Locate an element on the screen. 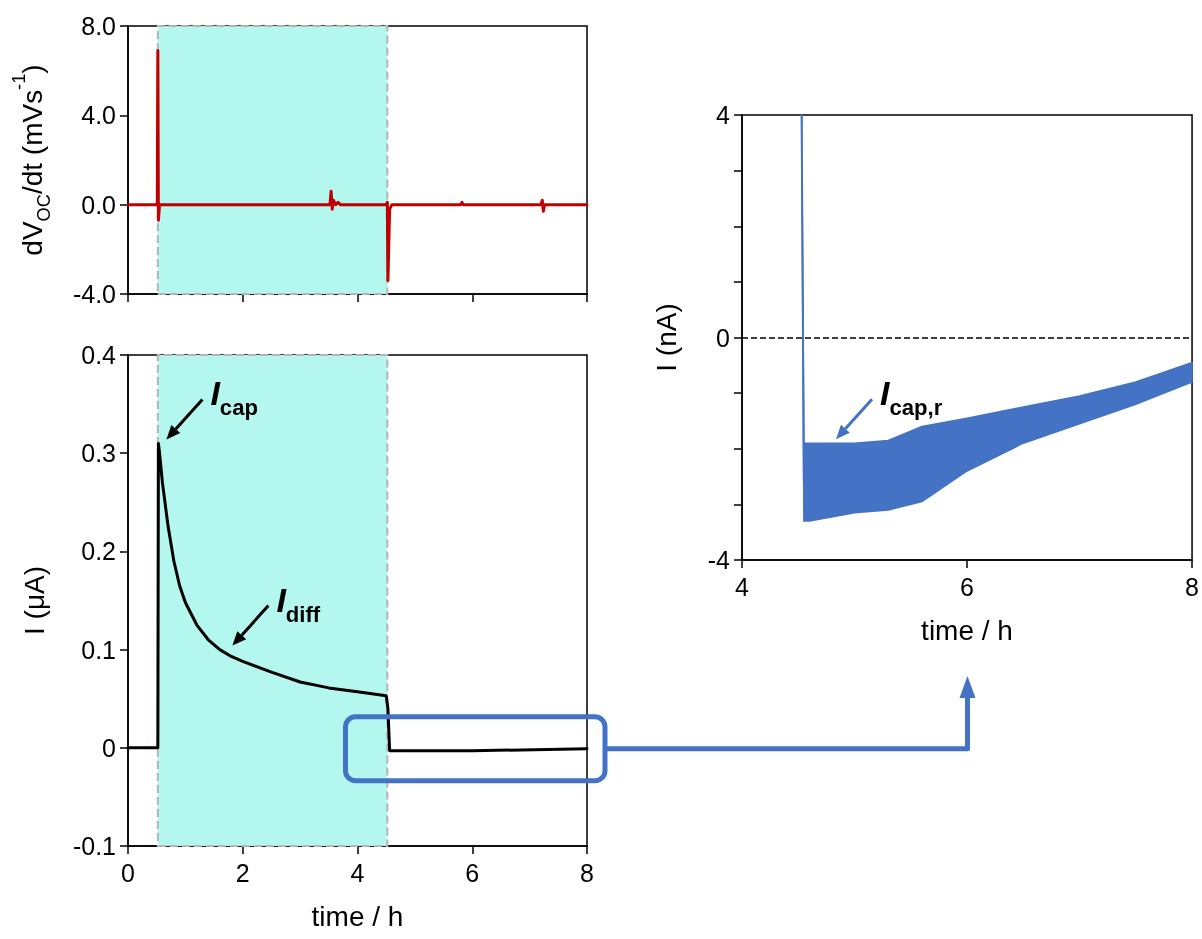  y-axis-title: I (nA) is located at coordinates (666, 337).